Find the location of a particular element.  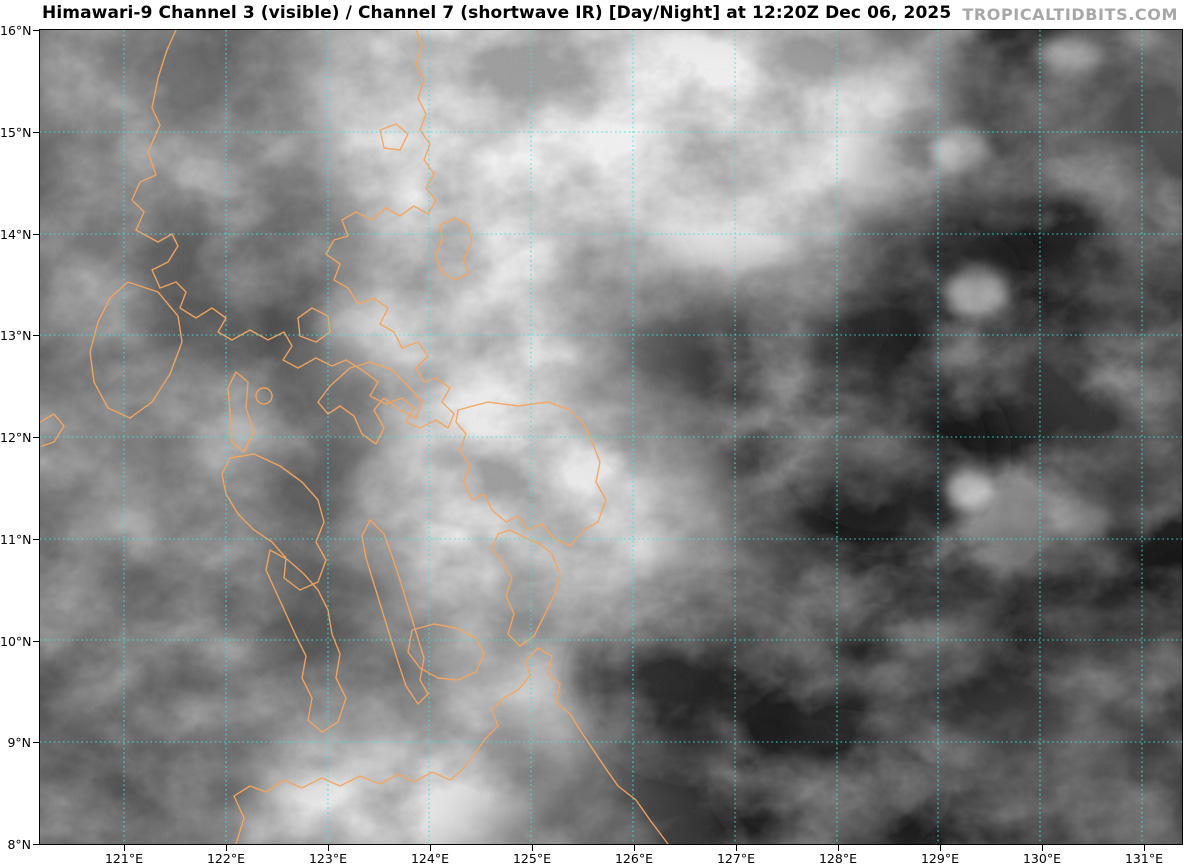

lat-tick-label: 9°N is located at coordinates (19, 742).